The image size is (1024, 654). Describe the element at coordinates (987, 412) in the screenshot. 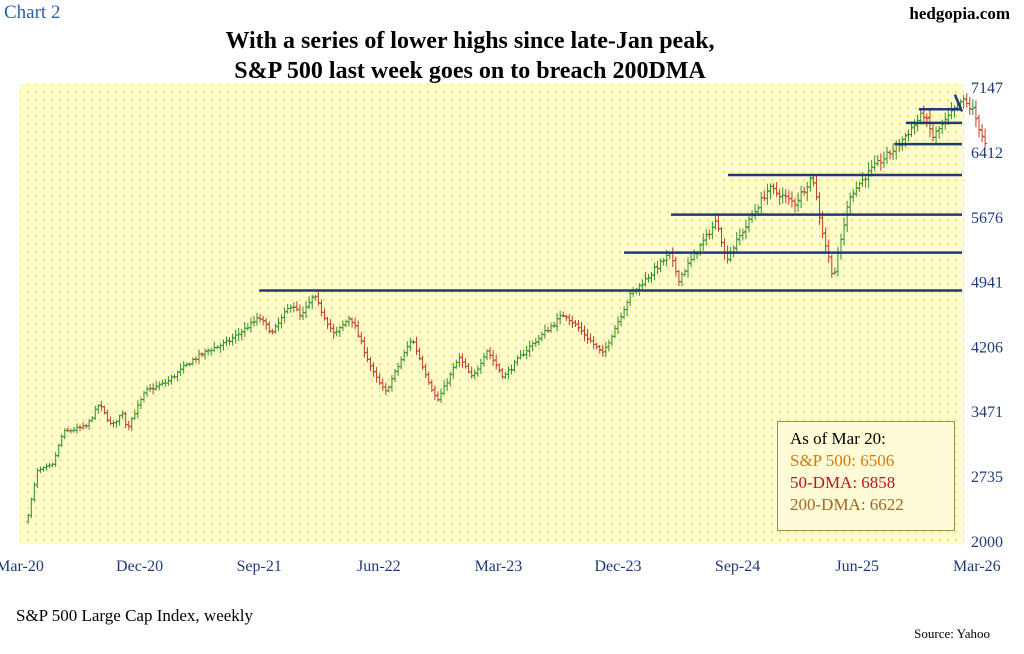

I see `y-tick-label: 3471` at that location.